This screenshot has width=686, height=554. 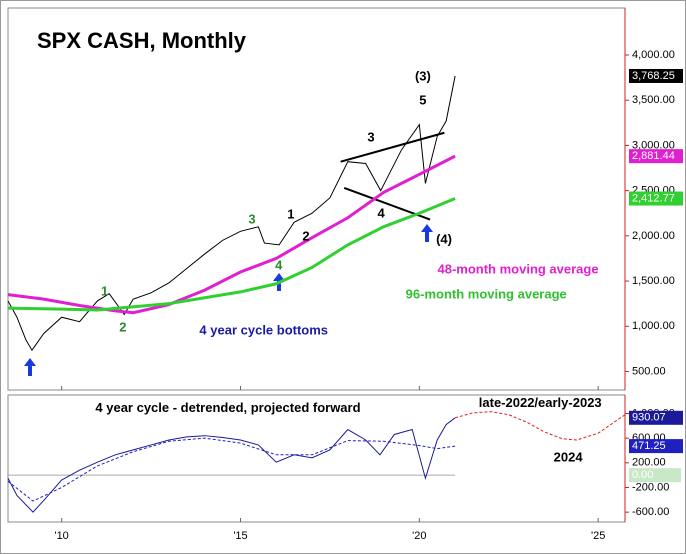 I want to click on annotation: late-2022/early-2023, so click(x=540, y=402).